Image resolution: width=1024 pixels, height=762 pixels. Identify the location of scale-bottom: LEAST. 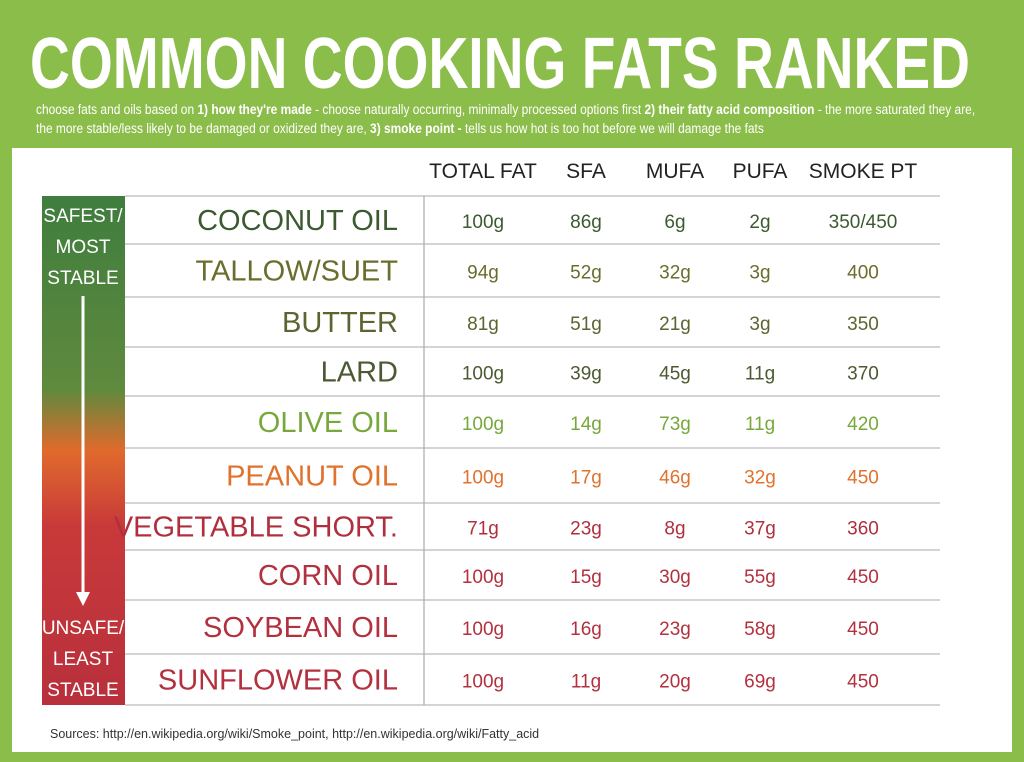
(83, 659).